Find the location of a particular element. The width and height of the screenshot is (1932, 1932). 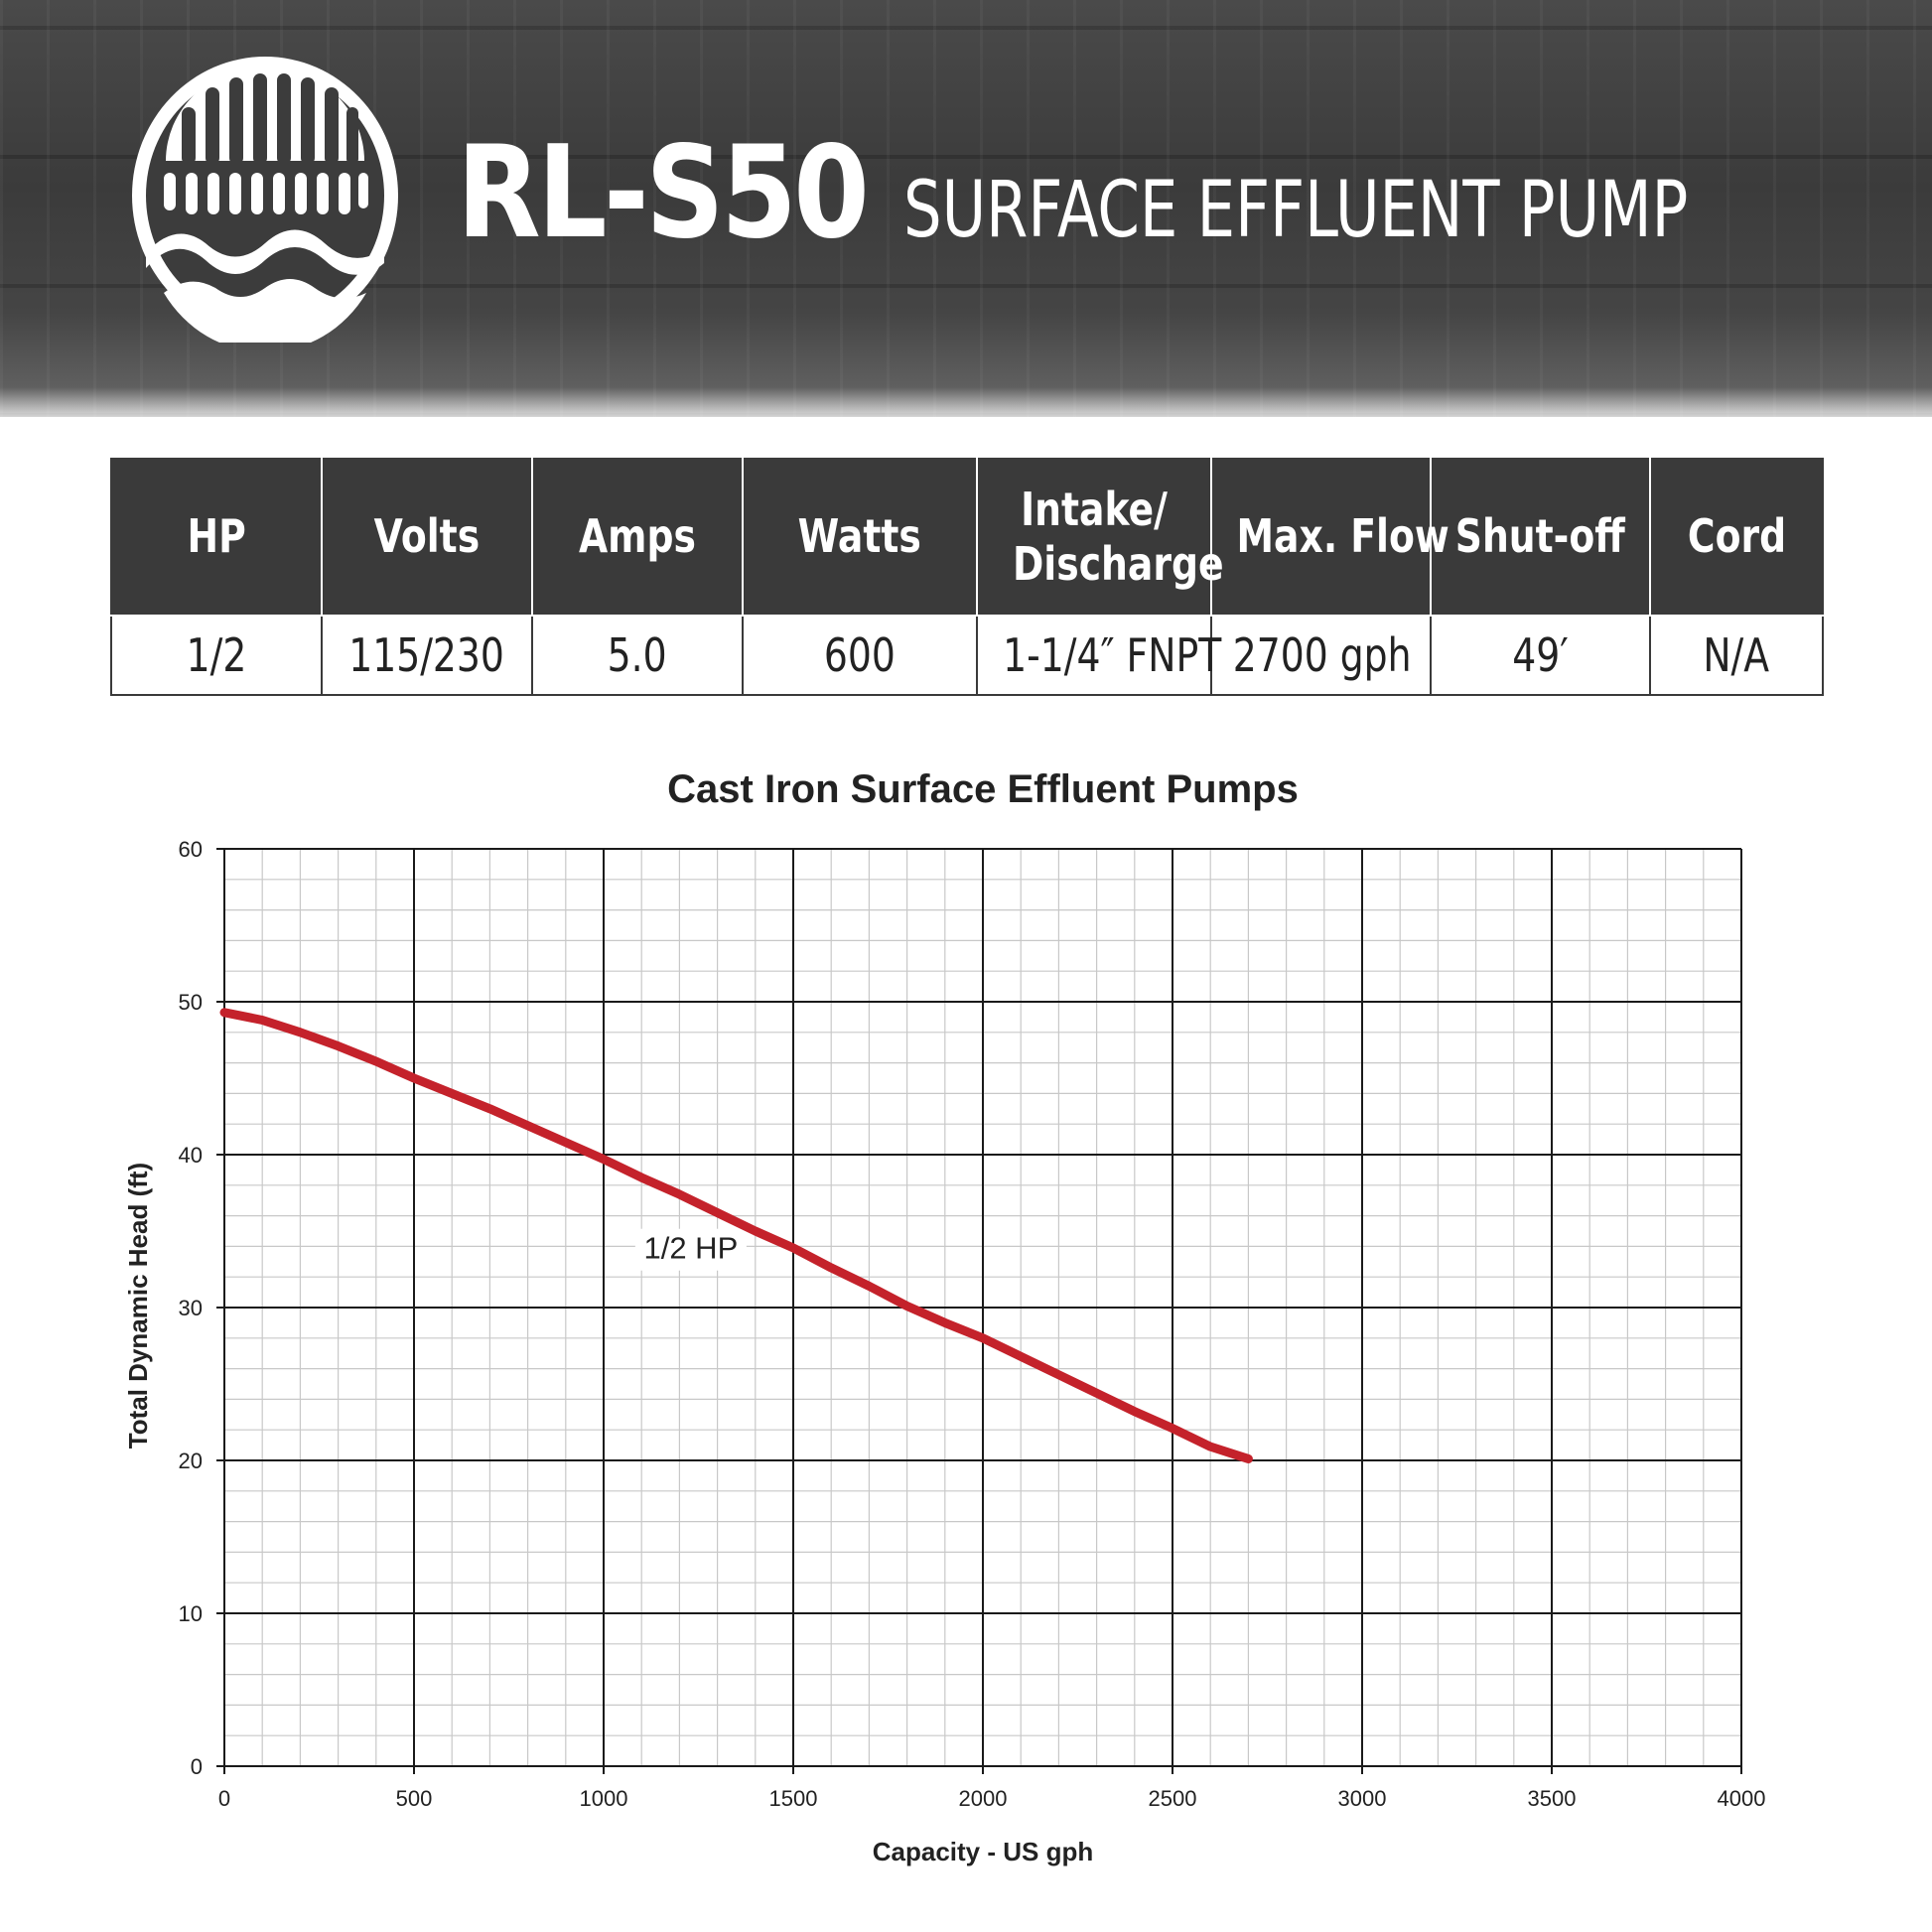

spec-value: 49′ is located at coordinates (1541, 655).